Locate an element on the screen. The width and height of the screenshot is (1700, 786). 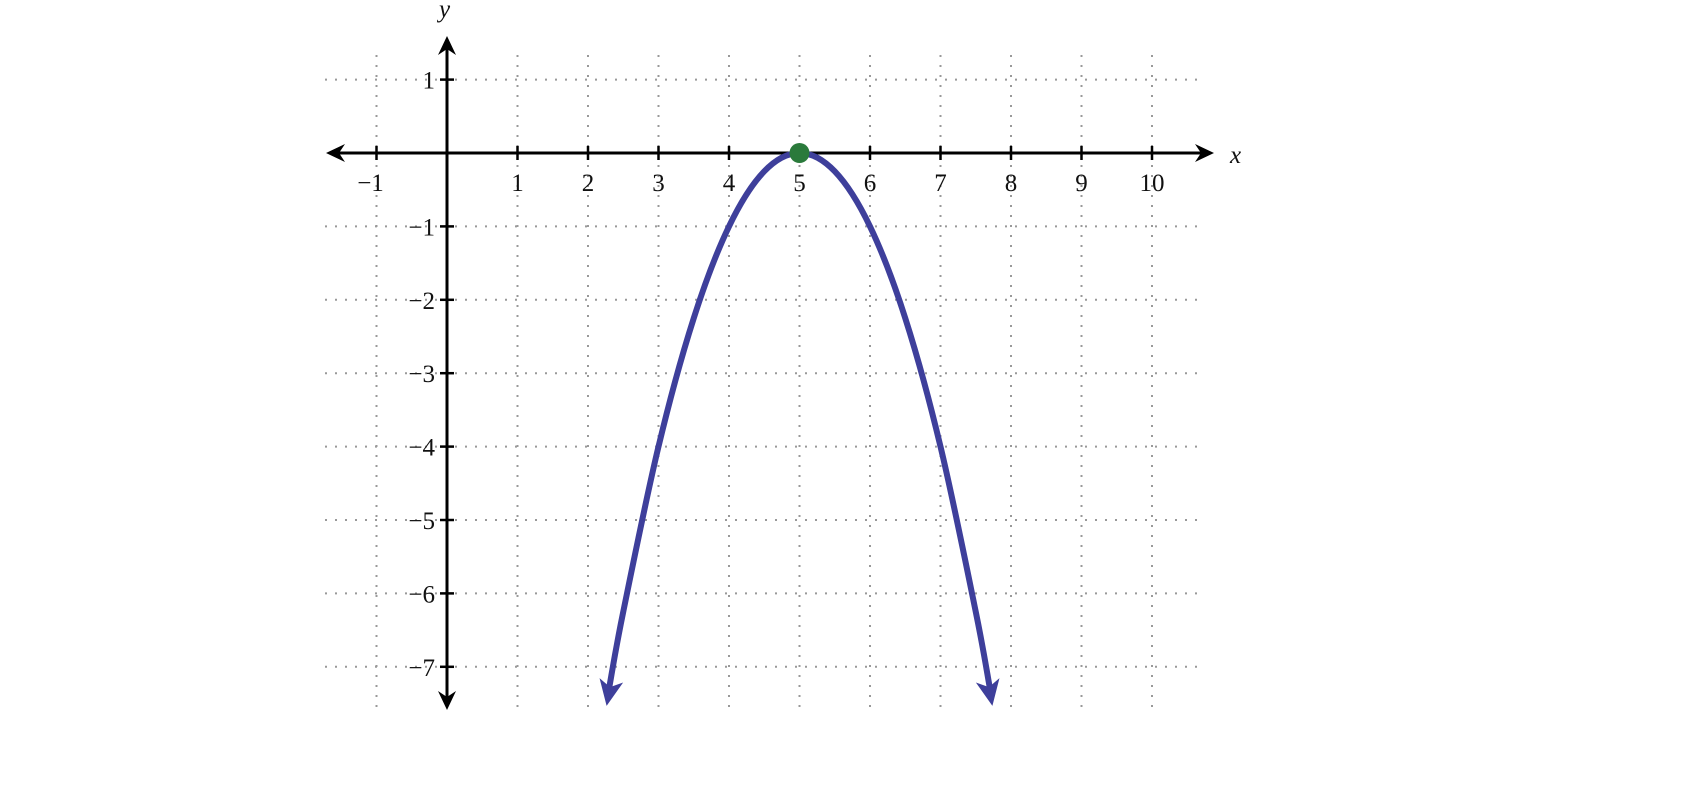
x-axis-label: x is located at coordinates (1235, 155).